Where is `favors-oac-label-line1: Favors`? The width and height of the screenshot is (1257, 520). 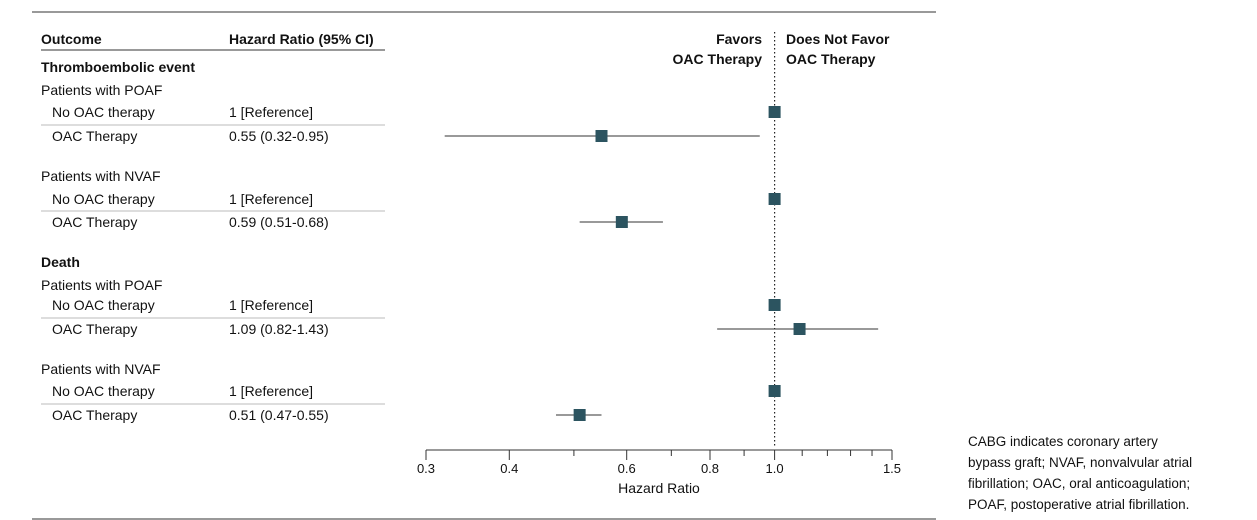 favors-oac-label-line1: Favors is located at coordinates (739, 39).